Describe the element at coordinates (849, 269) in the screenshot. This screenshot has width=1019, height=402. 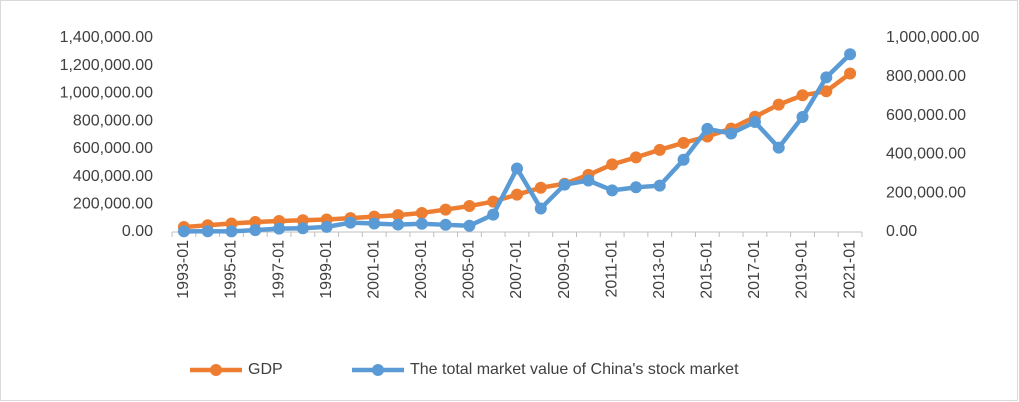
I see `x-tick-label: 2021-01` at that location.